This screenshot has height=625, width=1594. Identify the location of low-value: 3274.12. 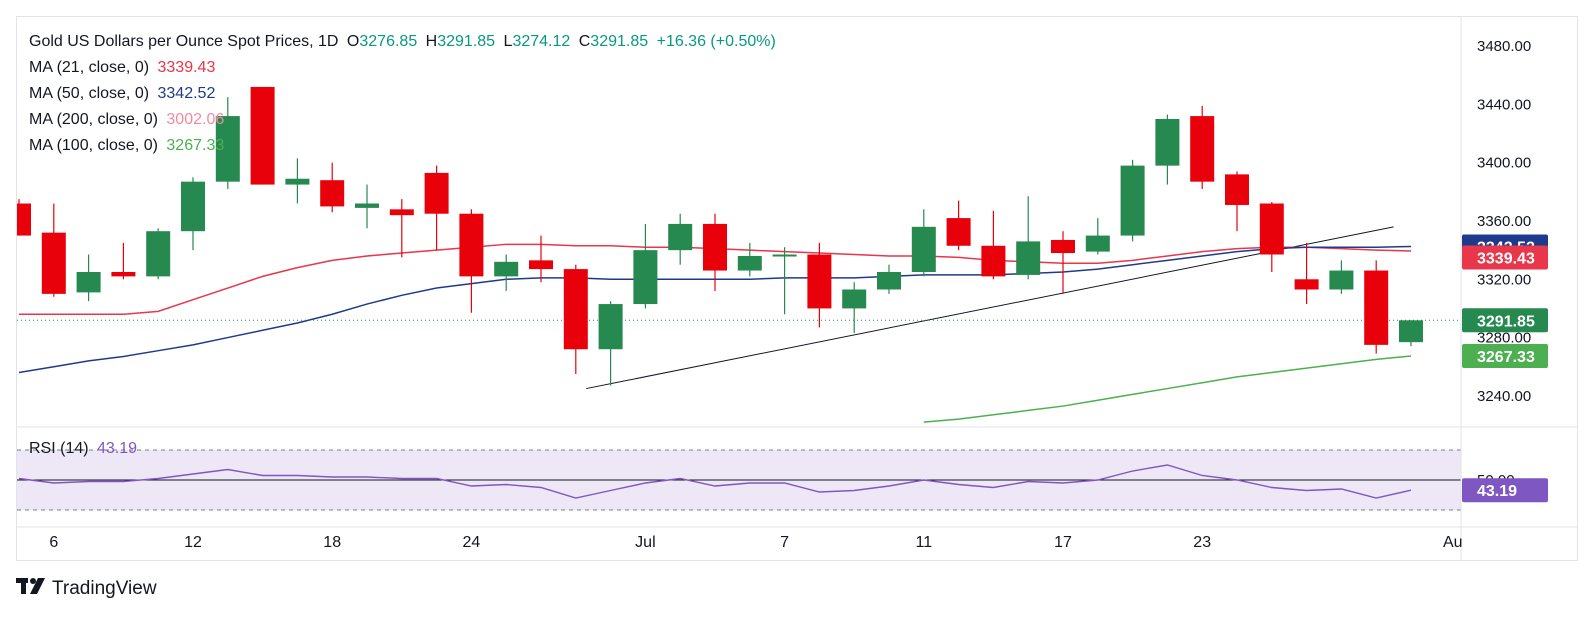
(541, 41).